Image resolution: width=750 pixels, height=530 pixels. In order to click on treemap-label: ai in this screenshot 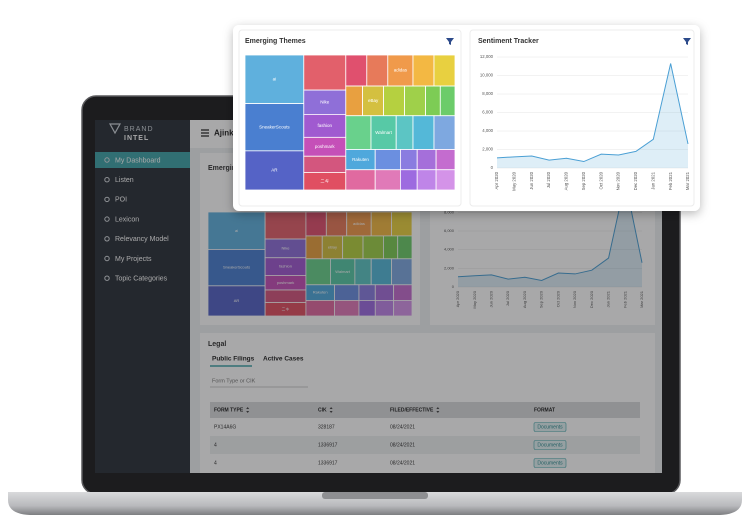, I will do `click(275, 78)`.